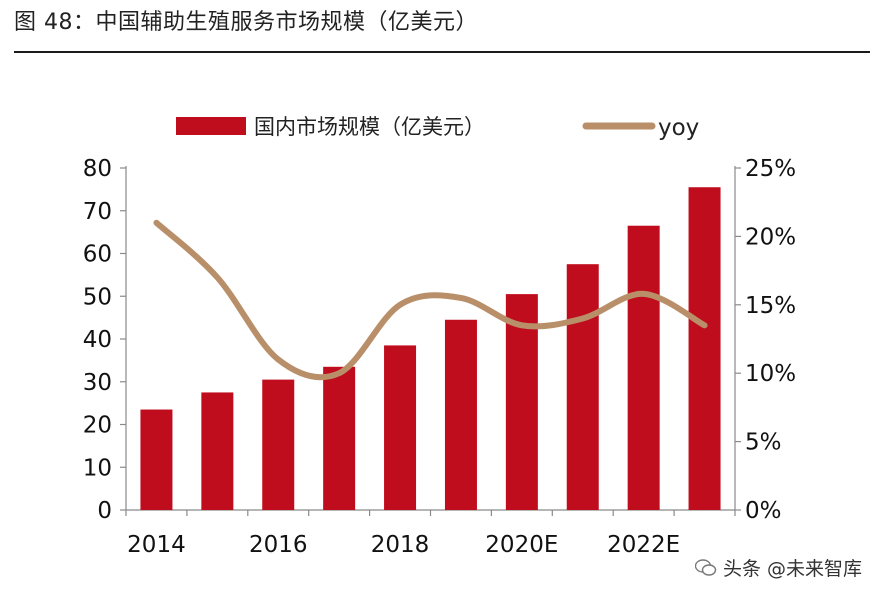  What do you see at coordinates (156, 459) in the screenshot?
I see `bar-2014` at bounding box center [156, 459].